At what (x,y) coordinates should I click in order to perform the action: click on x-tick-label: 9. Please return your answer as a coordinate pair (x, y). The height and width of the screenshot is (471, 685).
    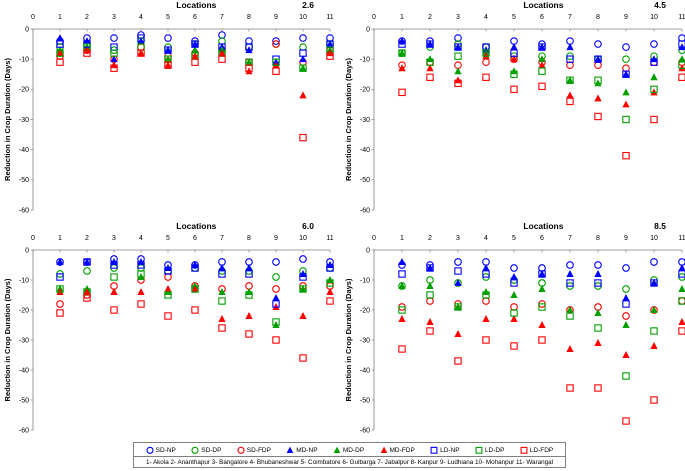
    Looking at the image, I should click on (626, 238).